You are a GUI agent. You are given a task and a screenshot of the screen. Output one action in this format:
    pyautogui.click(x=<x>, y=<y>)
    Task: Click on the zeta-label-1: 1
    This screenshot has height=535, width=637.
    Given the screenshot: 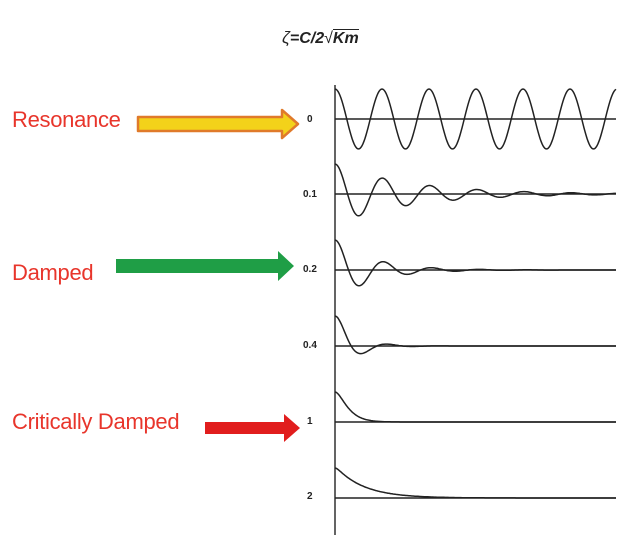 What is the action you would take?
    pyautogui.click(x=310, y=421)
    